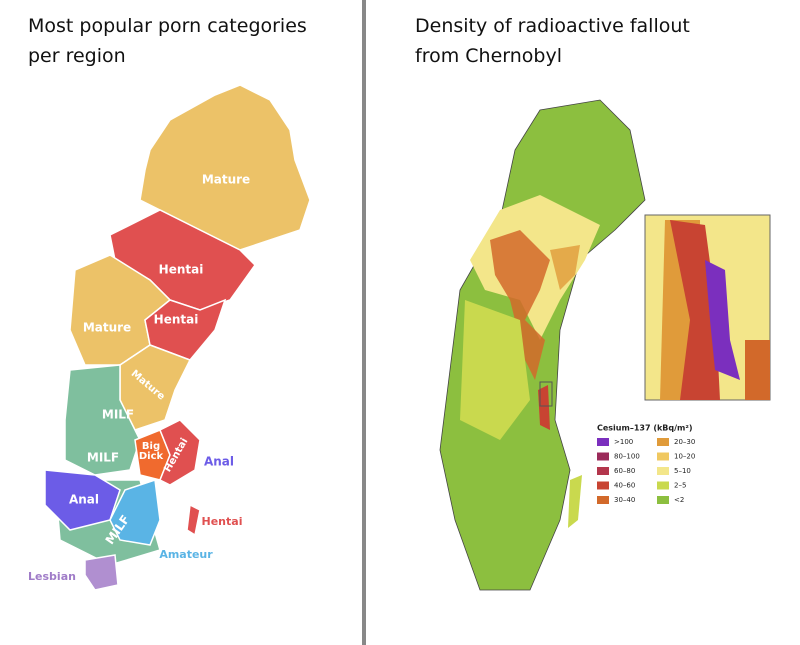  I want to click on legend-label: 5–10, so click(682, 471).